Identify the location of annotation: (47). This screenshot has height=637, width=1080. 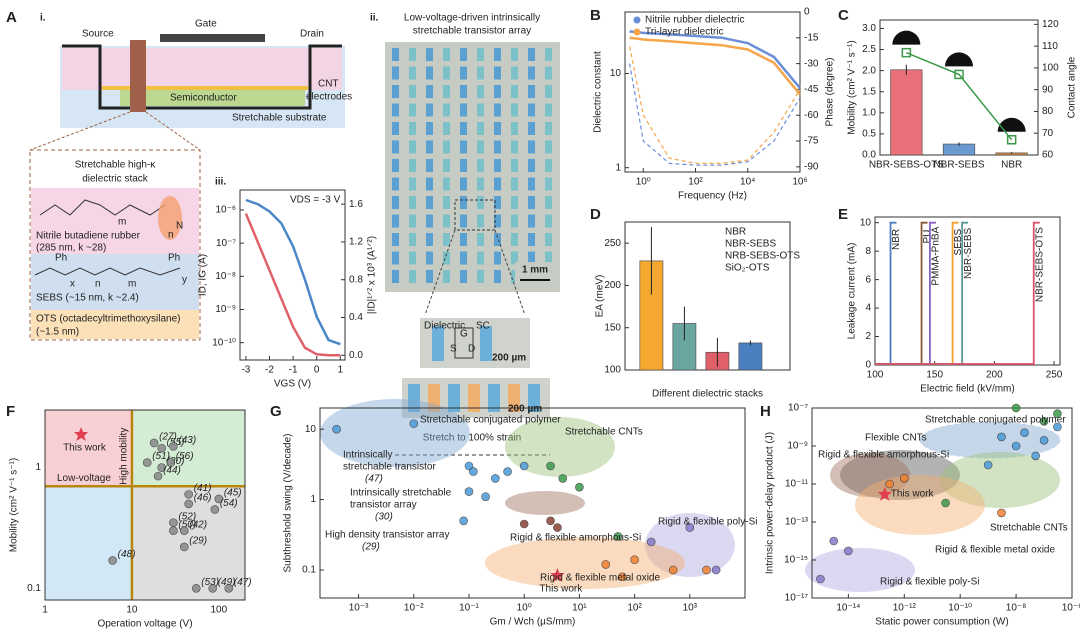
(374, 479).